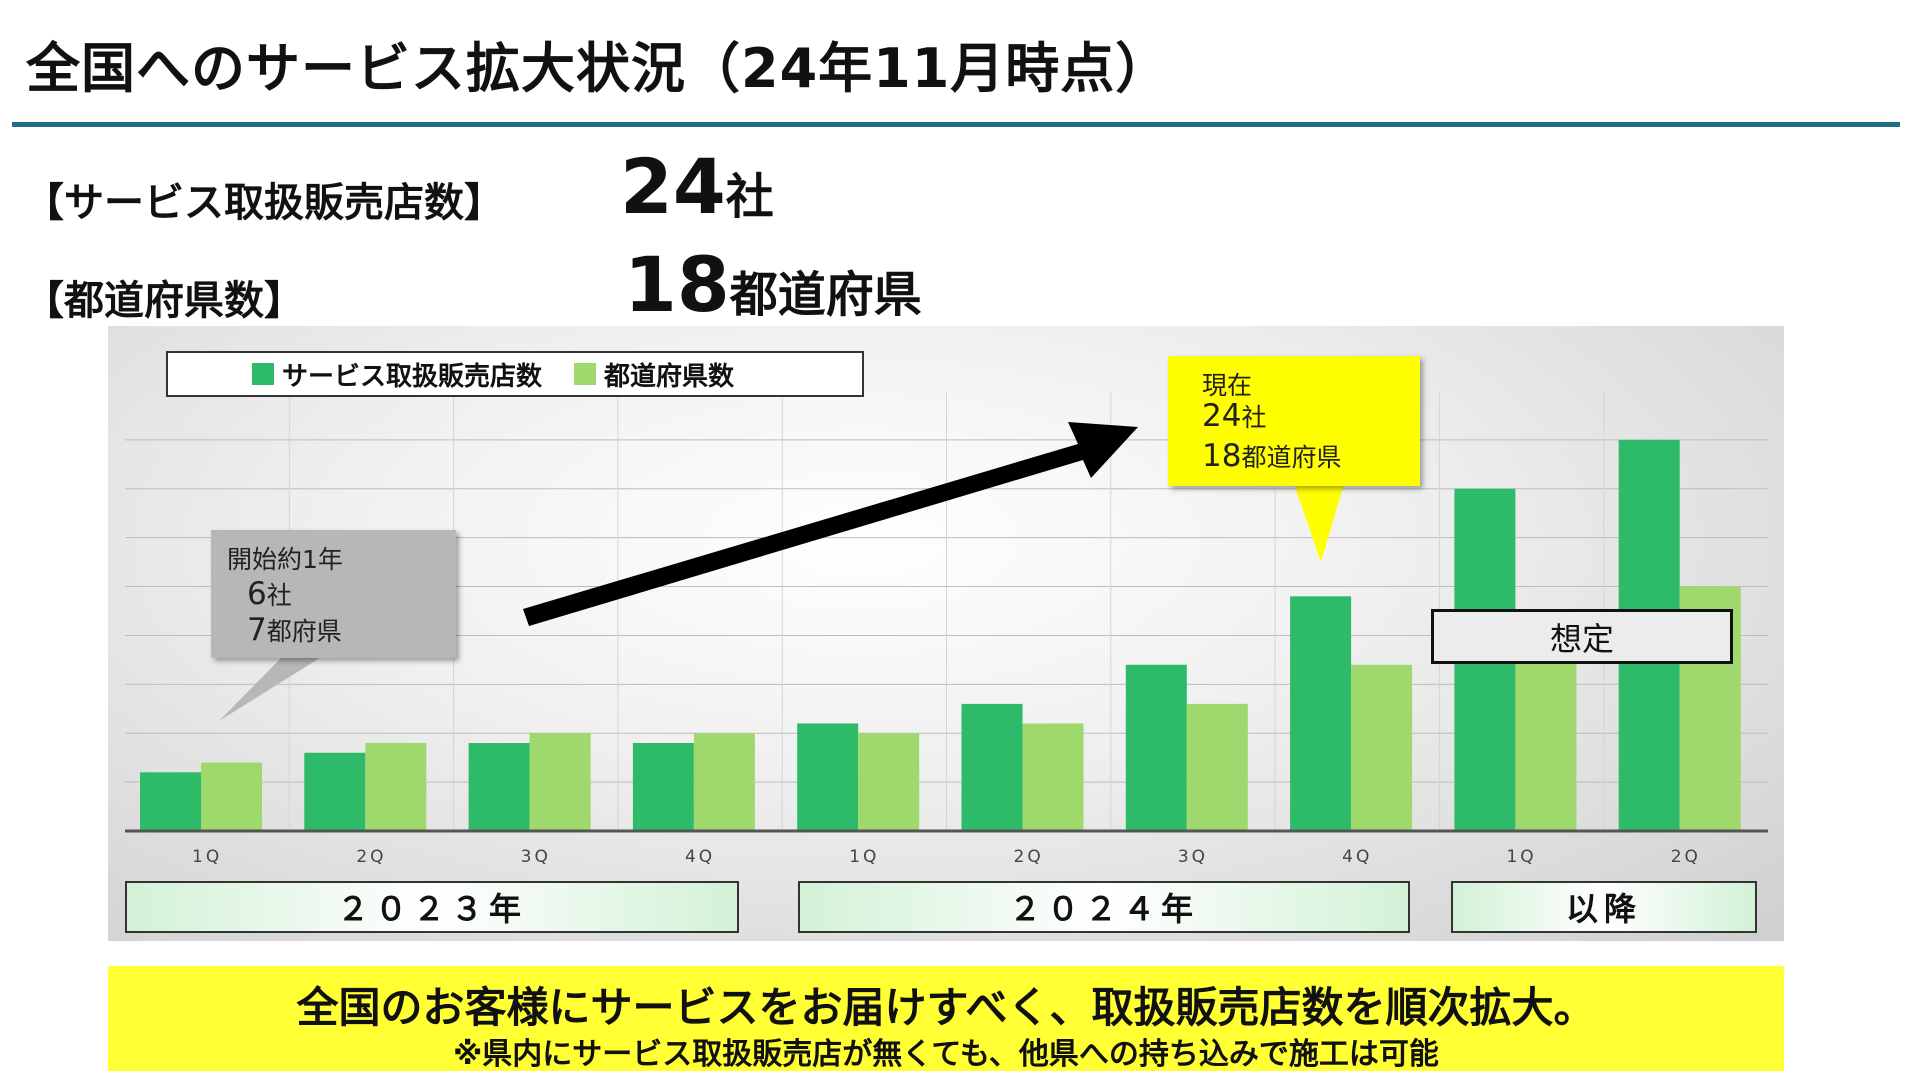  Describe the element at coordinates (412, 376) in the screenshot. I see `legend-label-dealers: サービス取扱販売店数` at that location.